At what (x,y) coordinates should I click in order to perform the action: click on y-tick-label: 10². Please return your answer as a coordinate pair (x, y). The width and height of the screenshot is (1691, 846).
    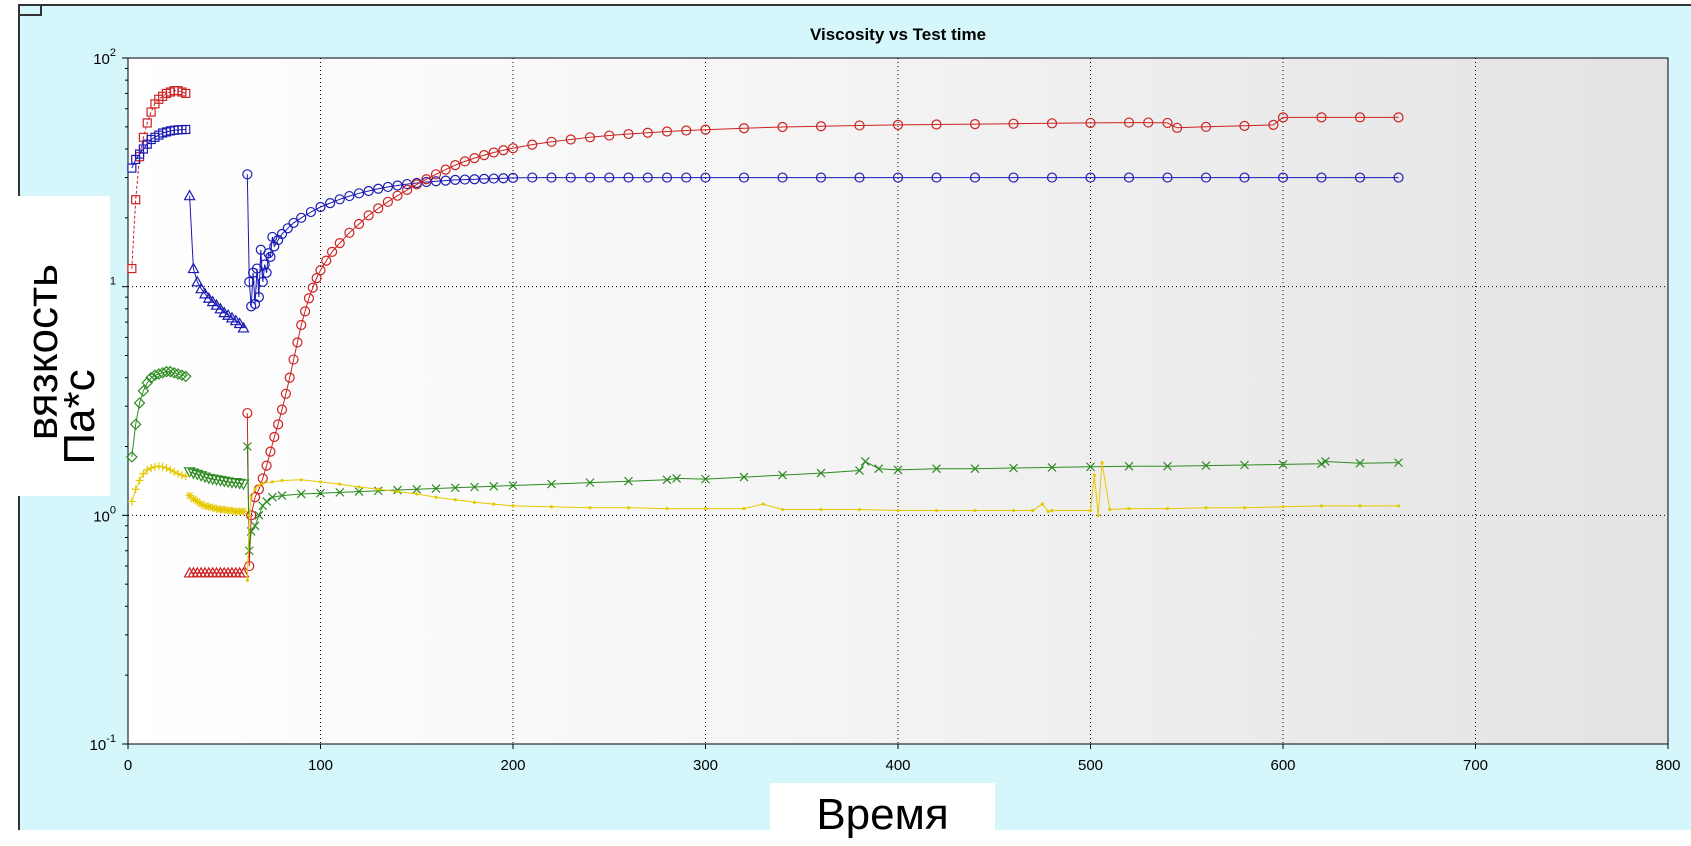
    Looking at the image, I should click on (104, 57).